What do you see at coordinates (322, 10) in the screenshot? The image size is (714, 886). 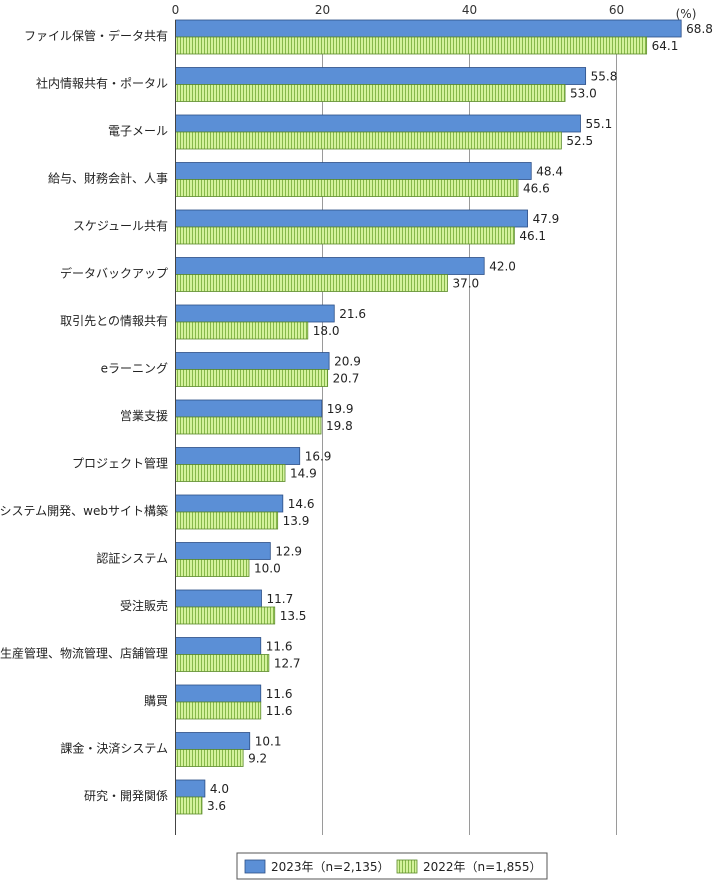 I see `x-tick-label: 20` at bounding box center [322, 10].